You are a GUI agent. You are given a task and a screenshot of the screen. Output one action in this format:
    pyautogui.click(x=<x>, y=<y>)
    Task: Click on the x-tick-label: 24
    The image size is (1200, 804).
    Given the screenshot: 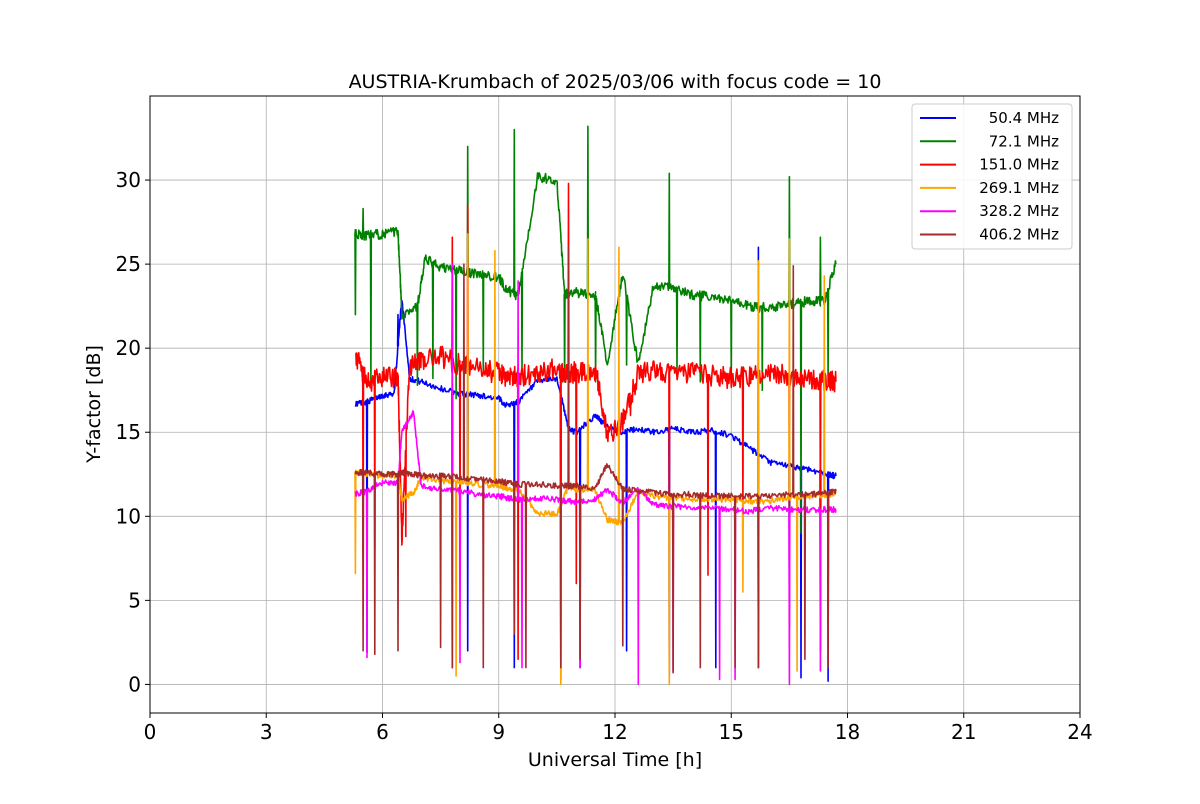 What is the action you would take?
    pyautogui.click(x=1079, y=732)
    